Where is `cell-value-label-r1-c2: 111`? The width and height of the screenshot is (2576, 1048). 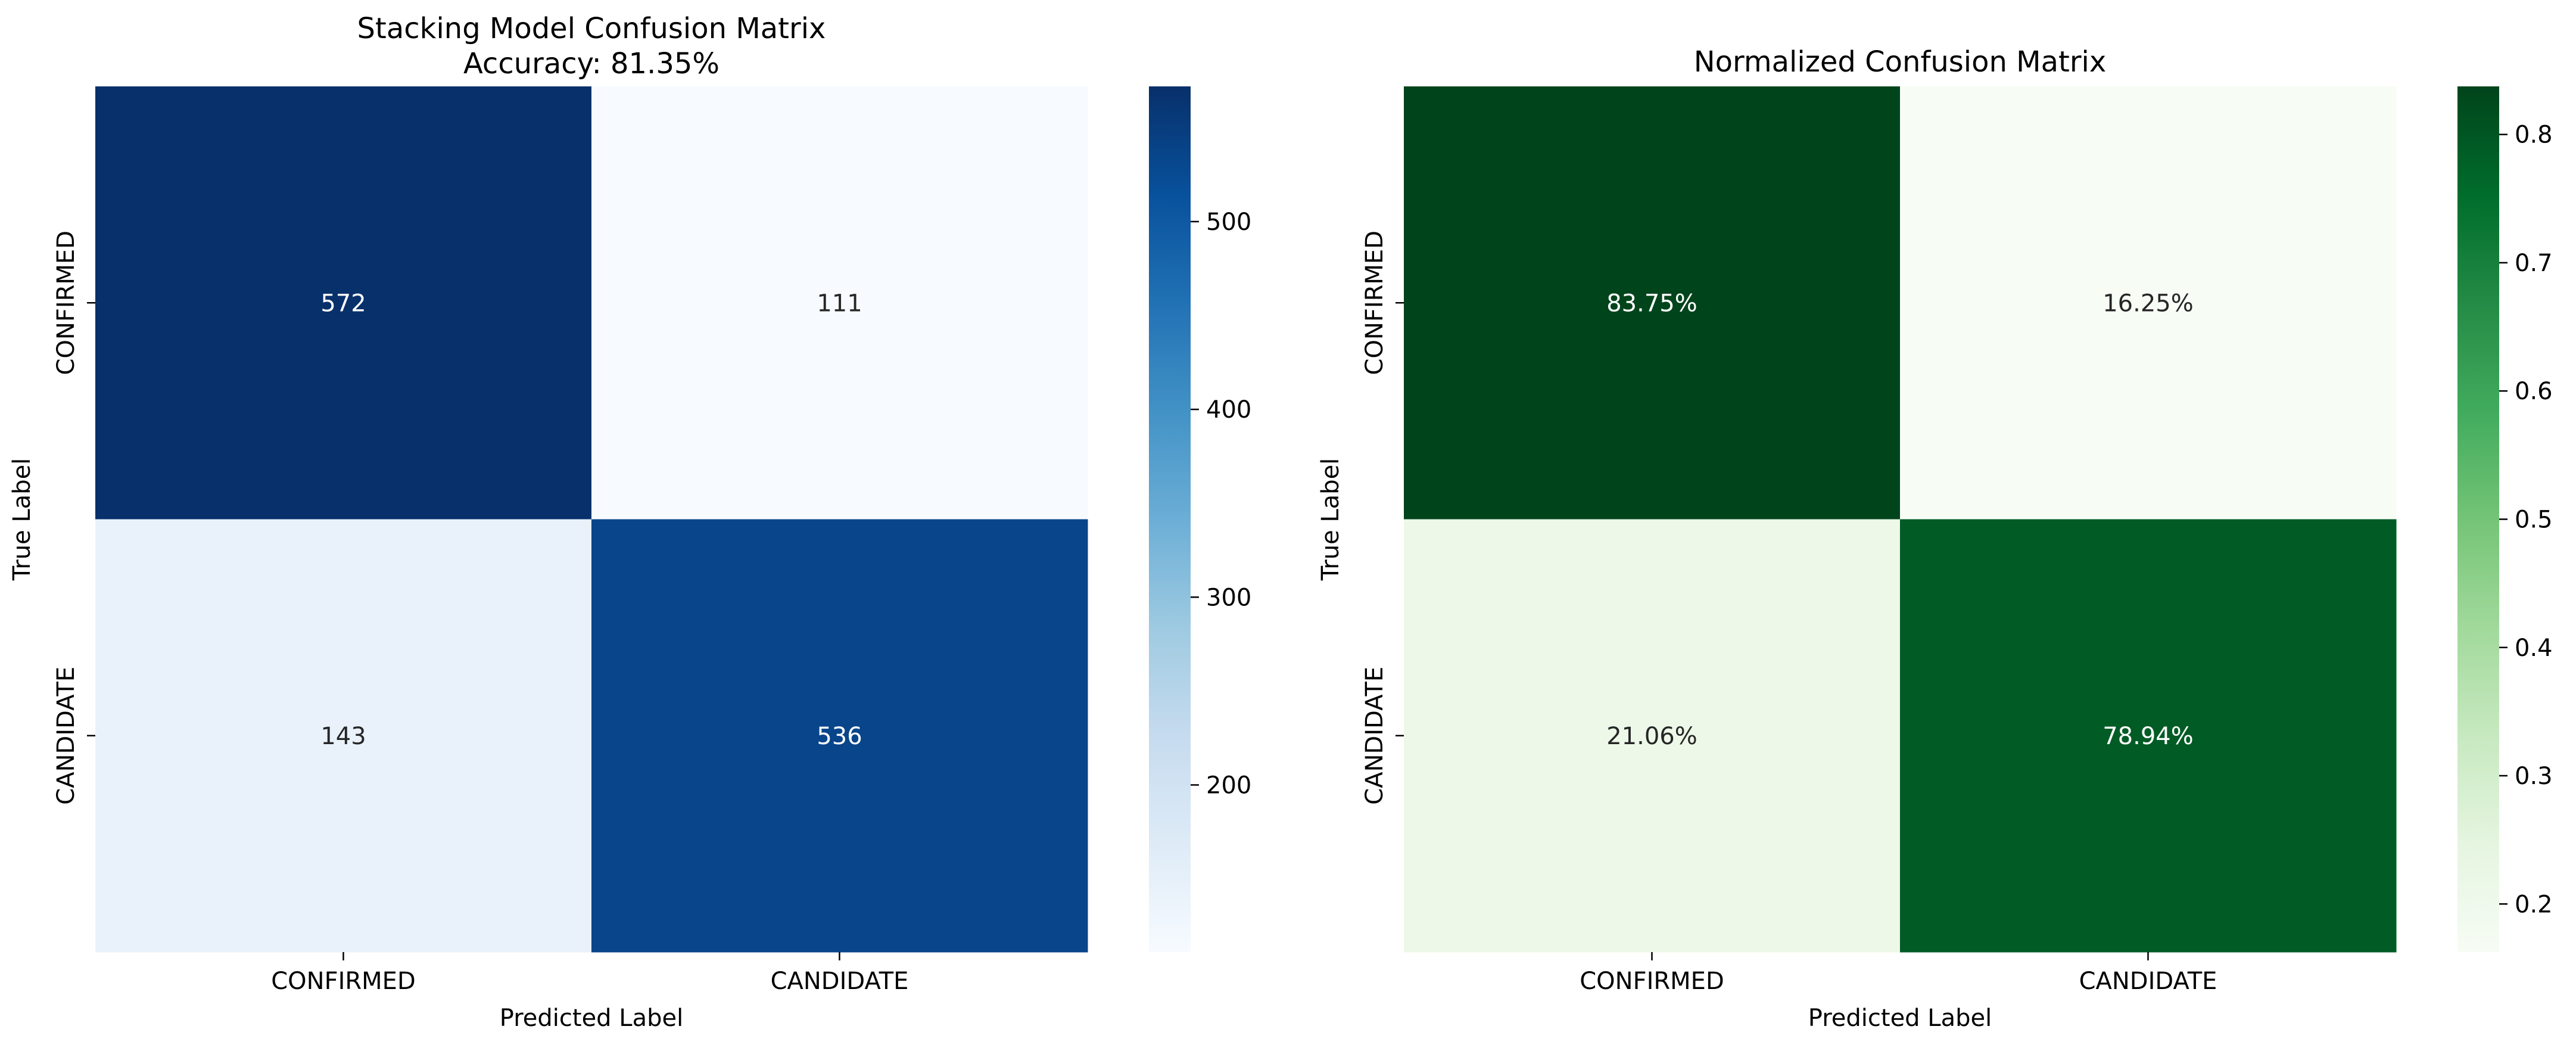 cell-value-label-r1-c2: 111 is located at coordinates (839, 303).